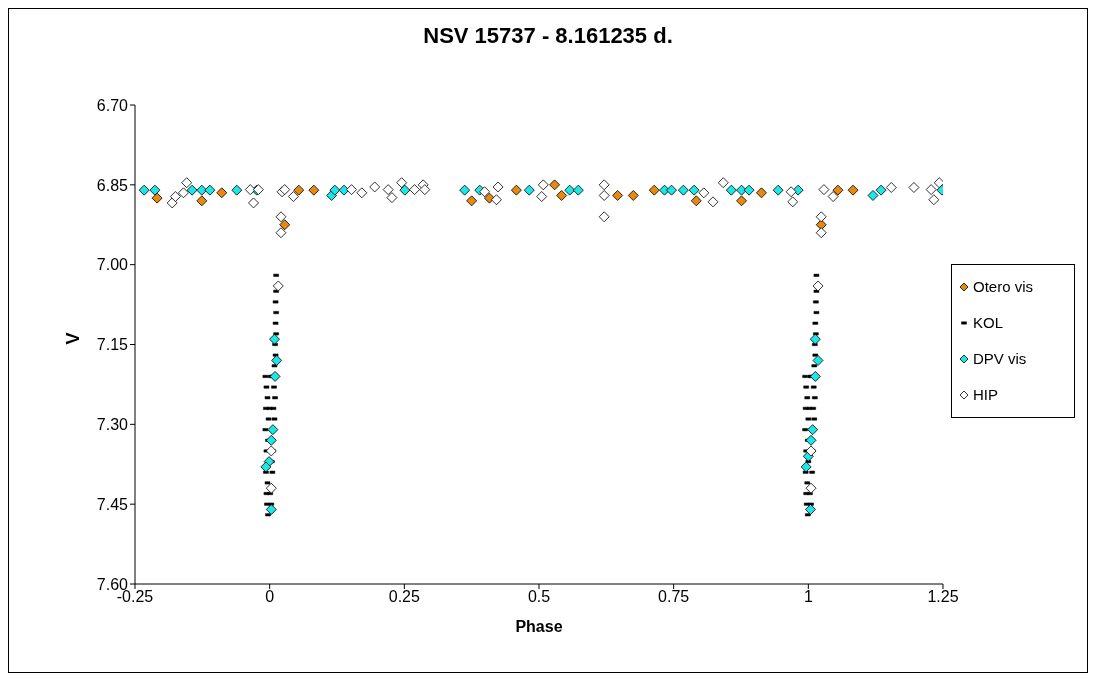  Describe the element at coordinates (1003, 286) in the screenshot. I see `legend-label: Otero vis` at that location.